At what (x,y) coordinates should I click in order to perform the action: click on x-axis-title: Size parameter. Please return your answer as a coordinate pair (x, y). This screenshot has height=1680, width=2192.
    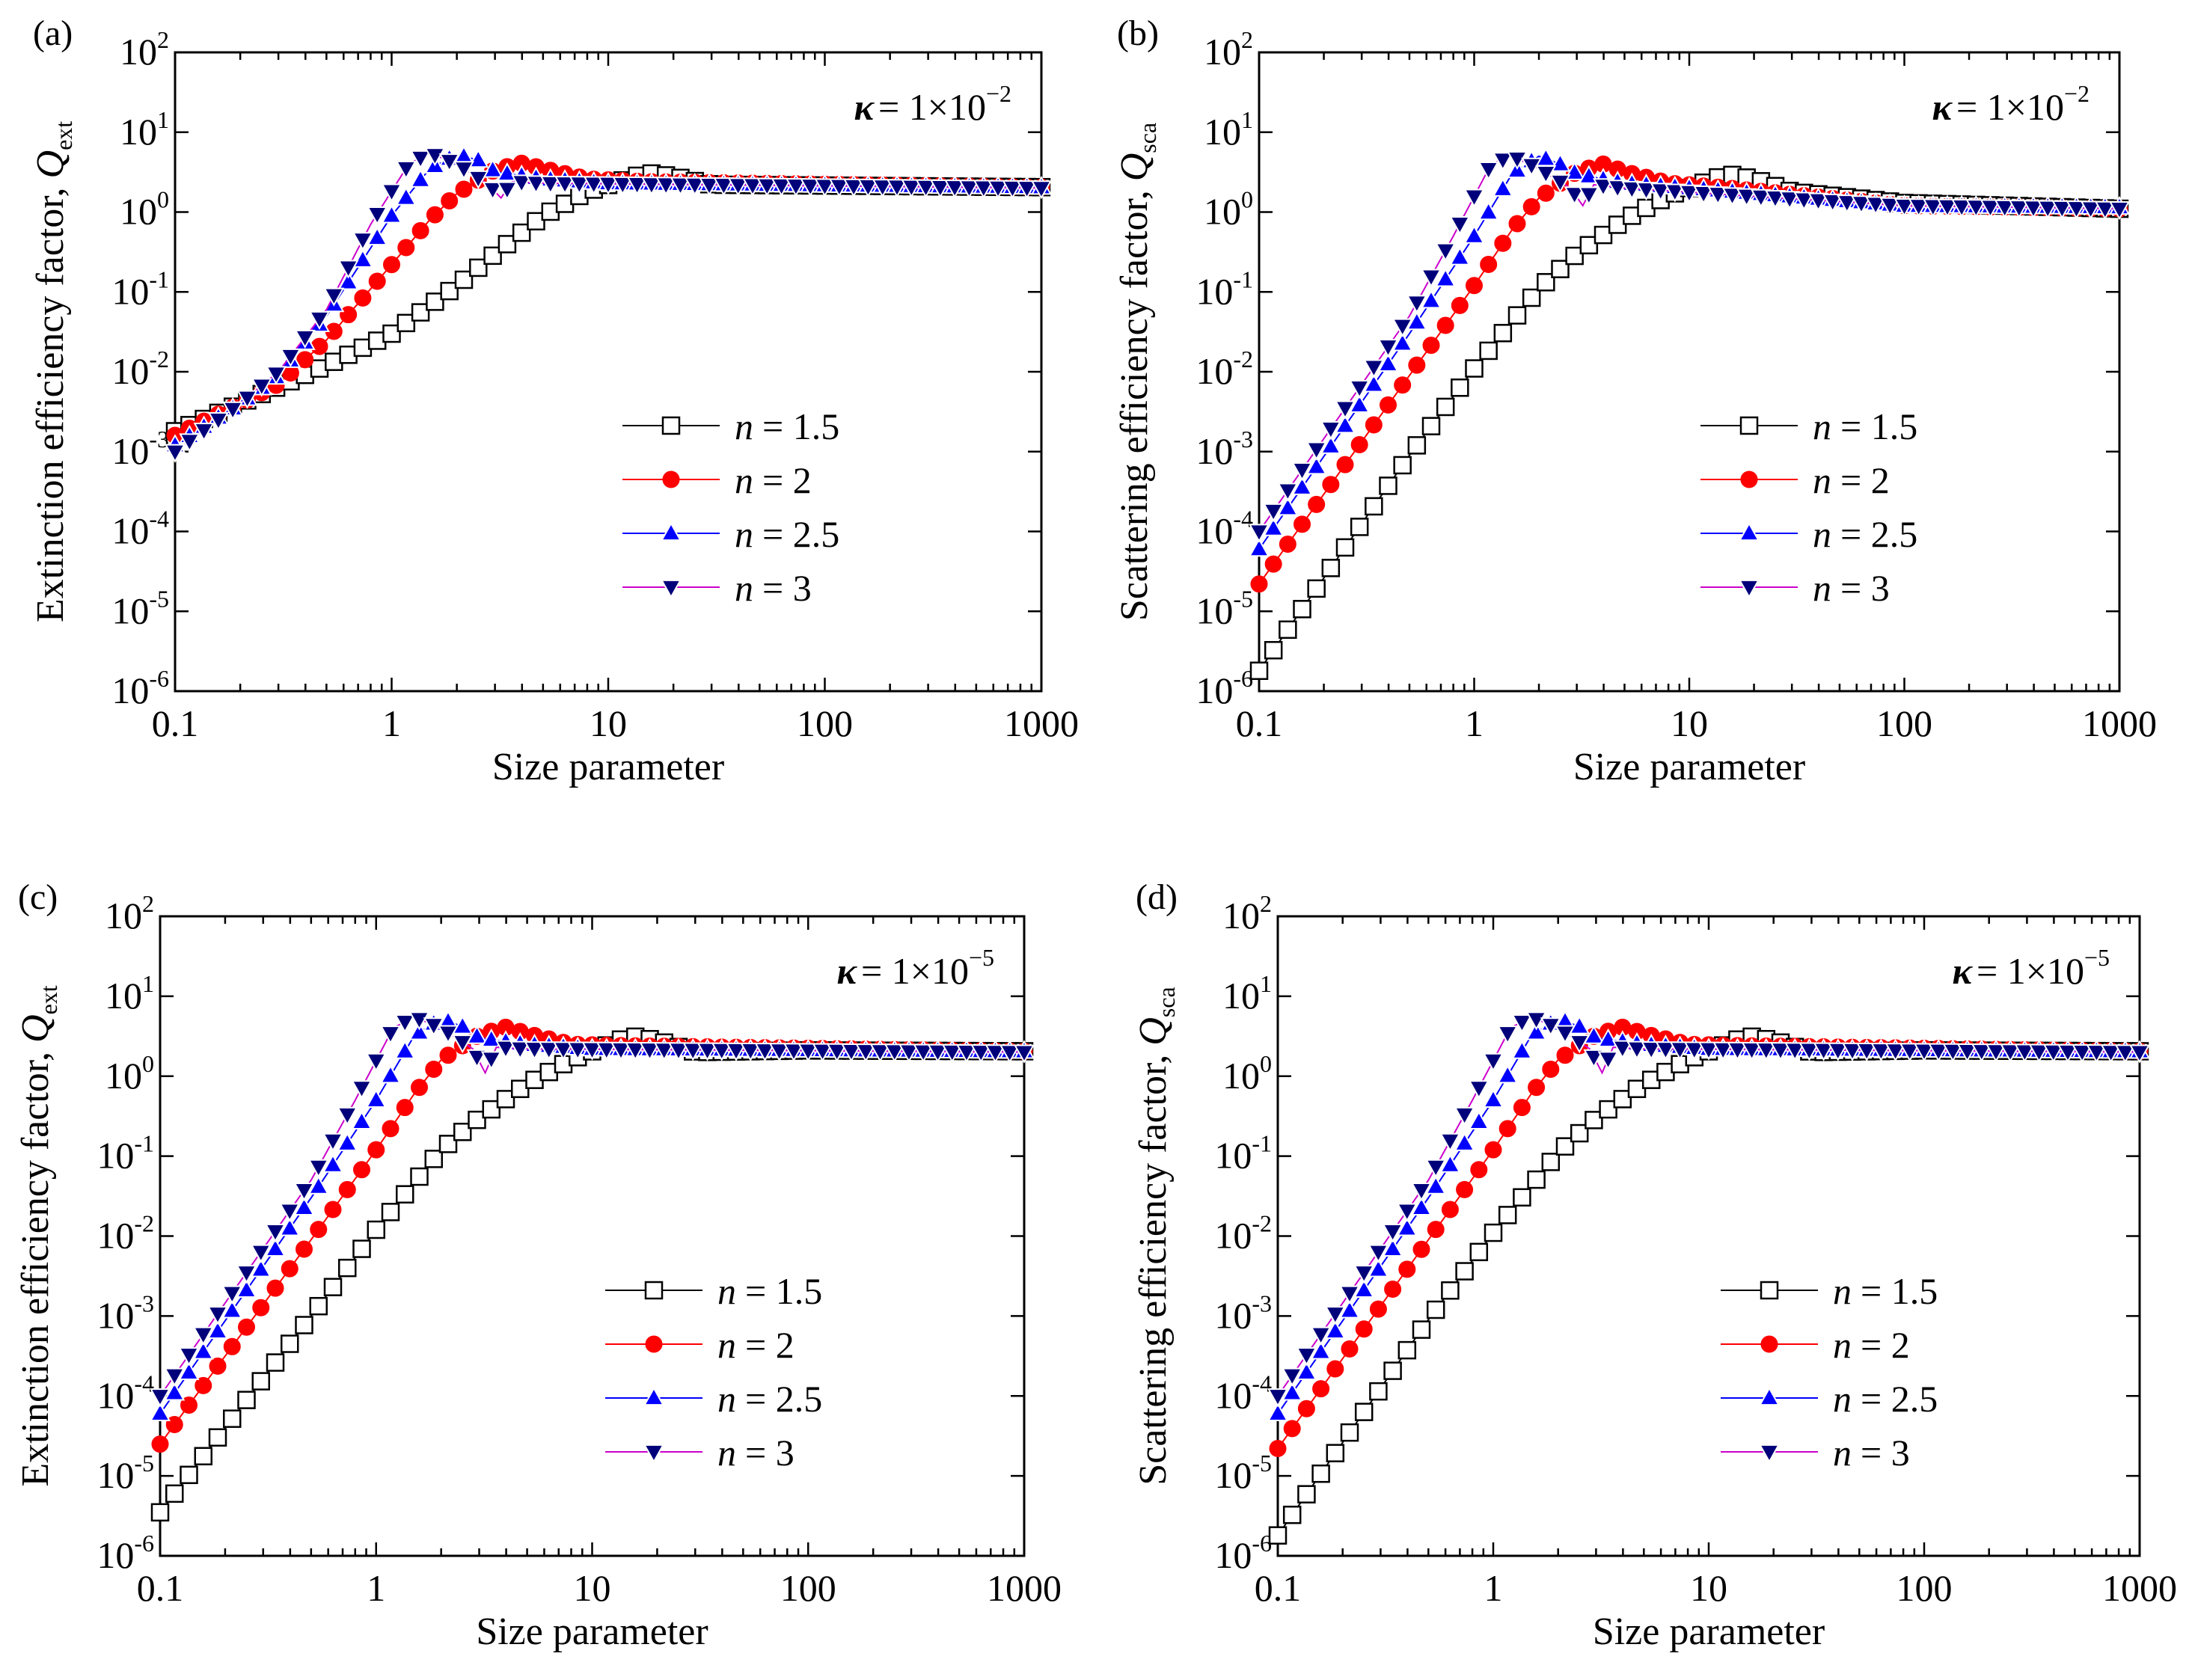
    Looking at the image, I should click on (592, 1631).